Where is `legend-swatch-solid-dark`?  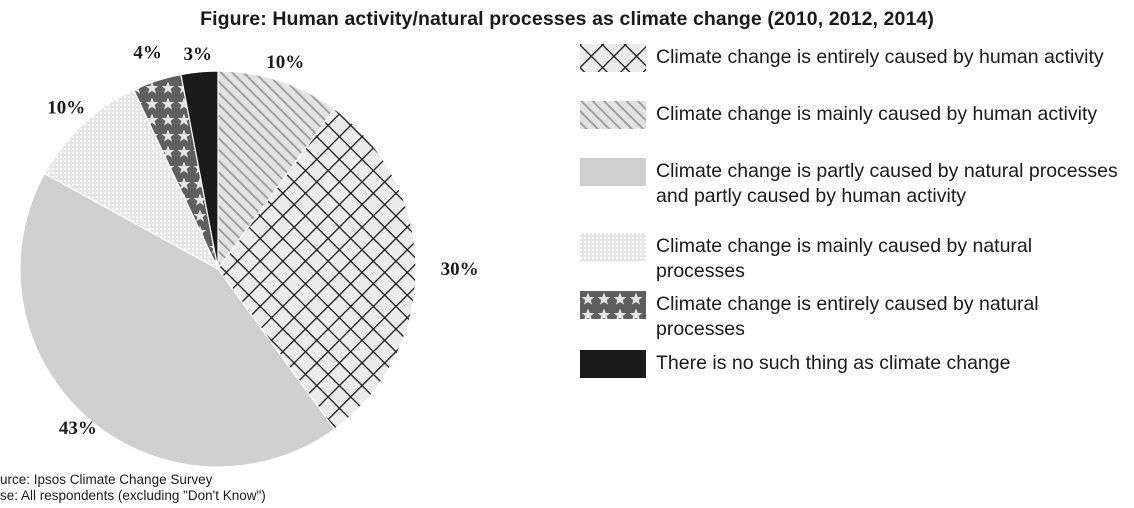
legend-swatch-solid-dark is located at coordinates (613, 364).